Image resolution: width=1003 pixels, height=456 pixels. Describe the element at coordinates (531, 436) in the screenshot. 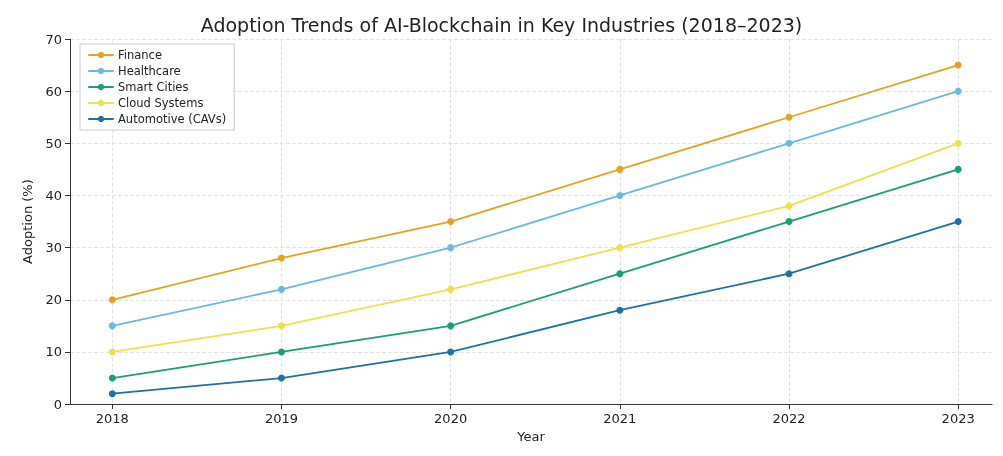

I see `x-axis-title: Year` at that location.